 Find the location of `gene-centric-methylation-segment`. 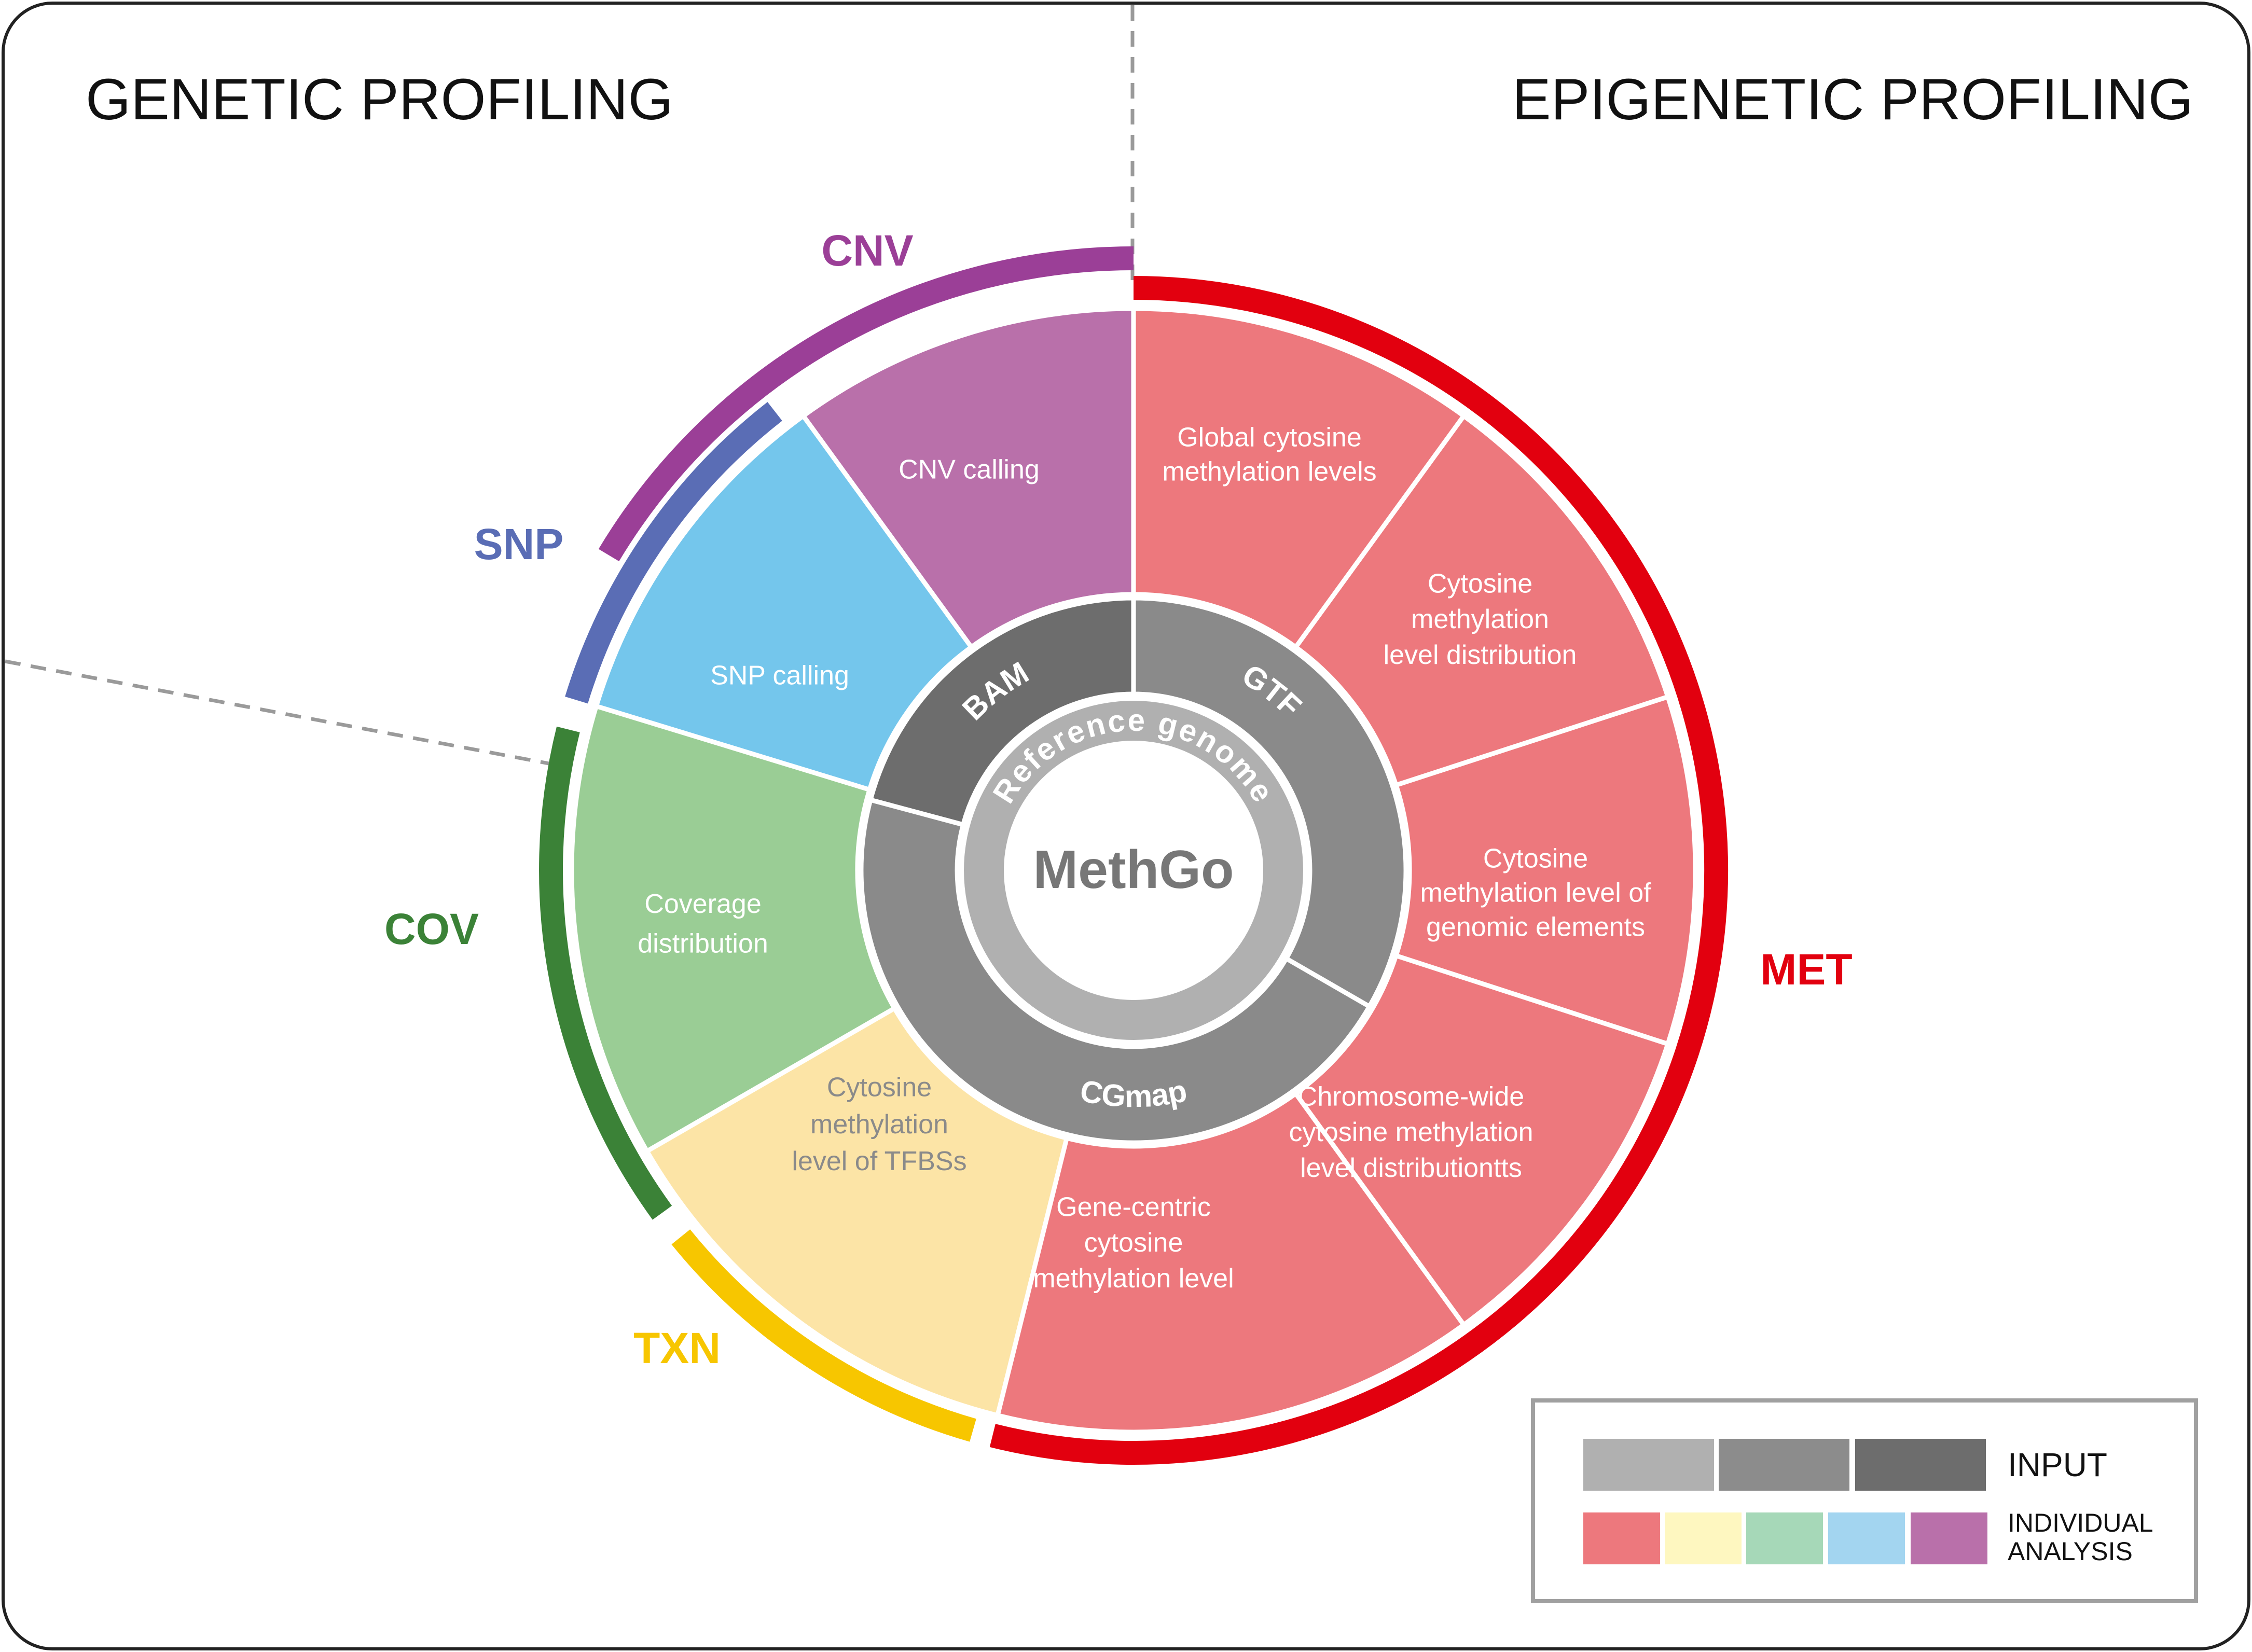

gene-centric-methylation-segment is located at coordinates (1231, 1263).